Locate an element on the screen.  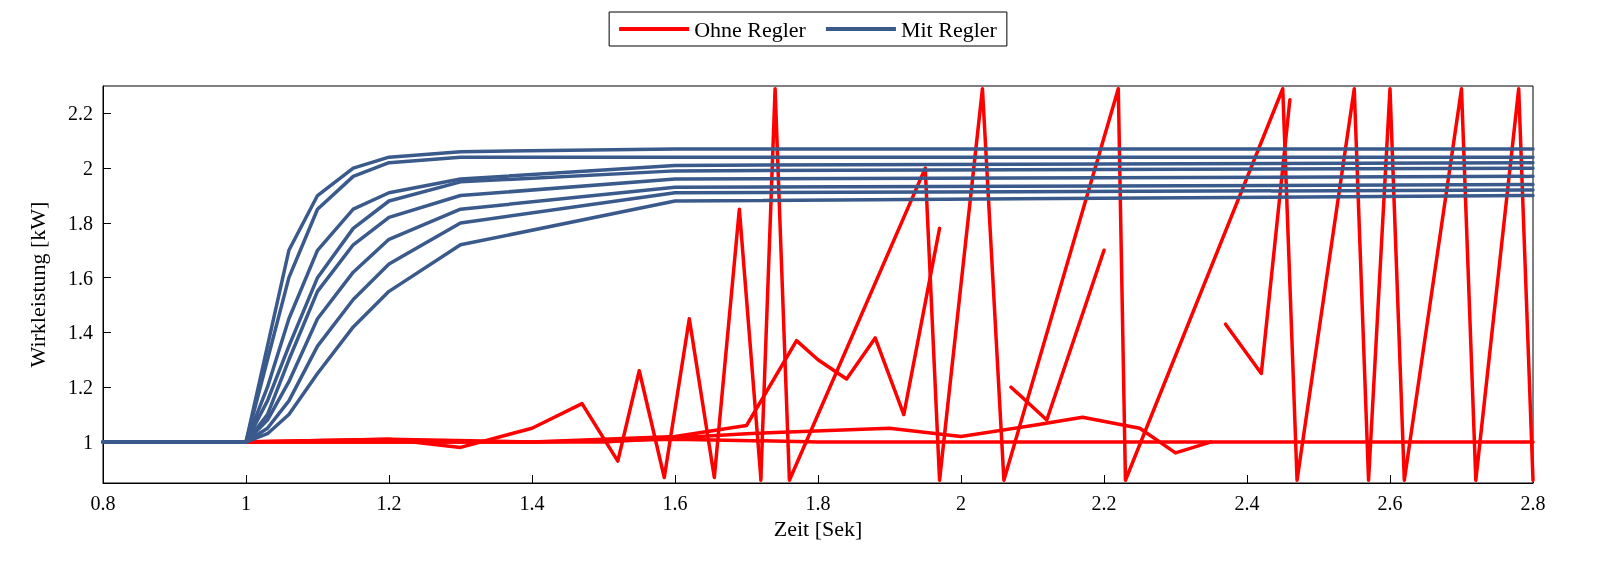
x-tick-label: 1 is located at coordinates (246, 503).